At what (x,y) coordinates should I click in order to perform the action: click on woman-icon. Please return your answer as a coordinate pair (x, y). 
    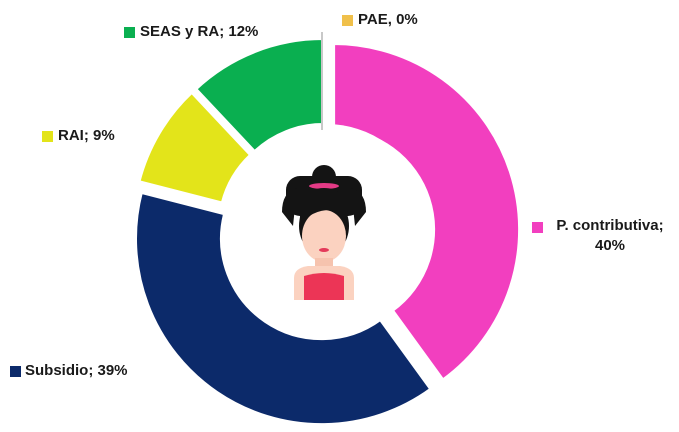
    Looking at the image, I should click on (324, 232).